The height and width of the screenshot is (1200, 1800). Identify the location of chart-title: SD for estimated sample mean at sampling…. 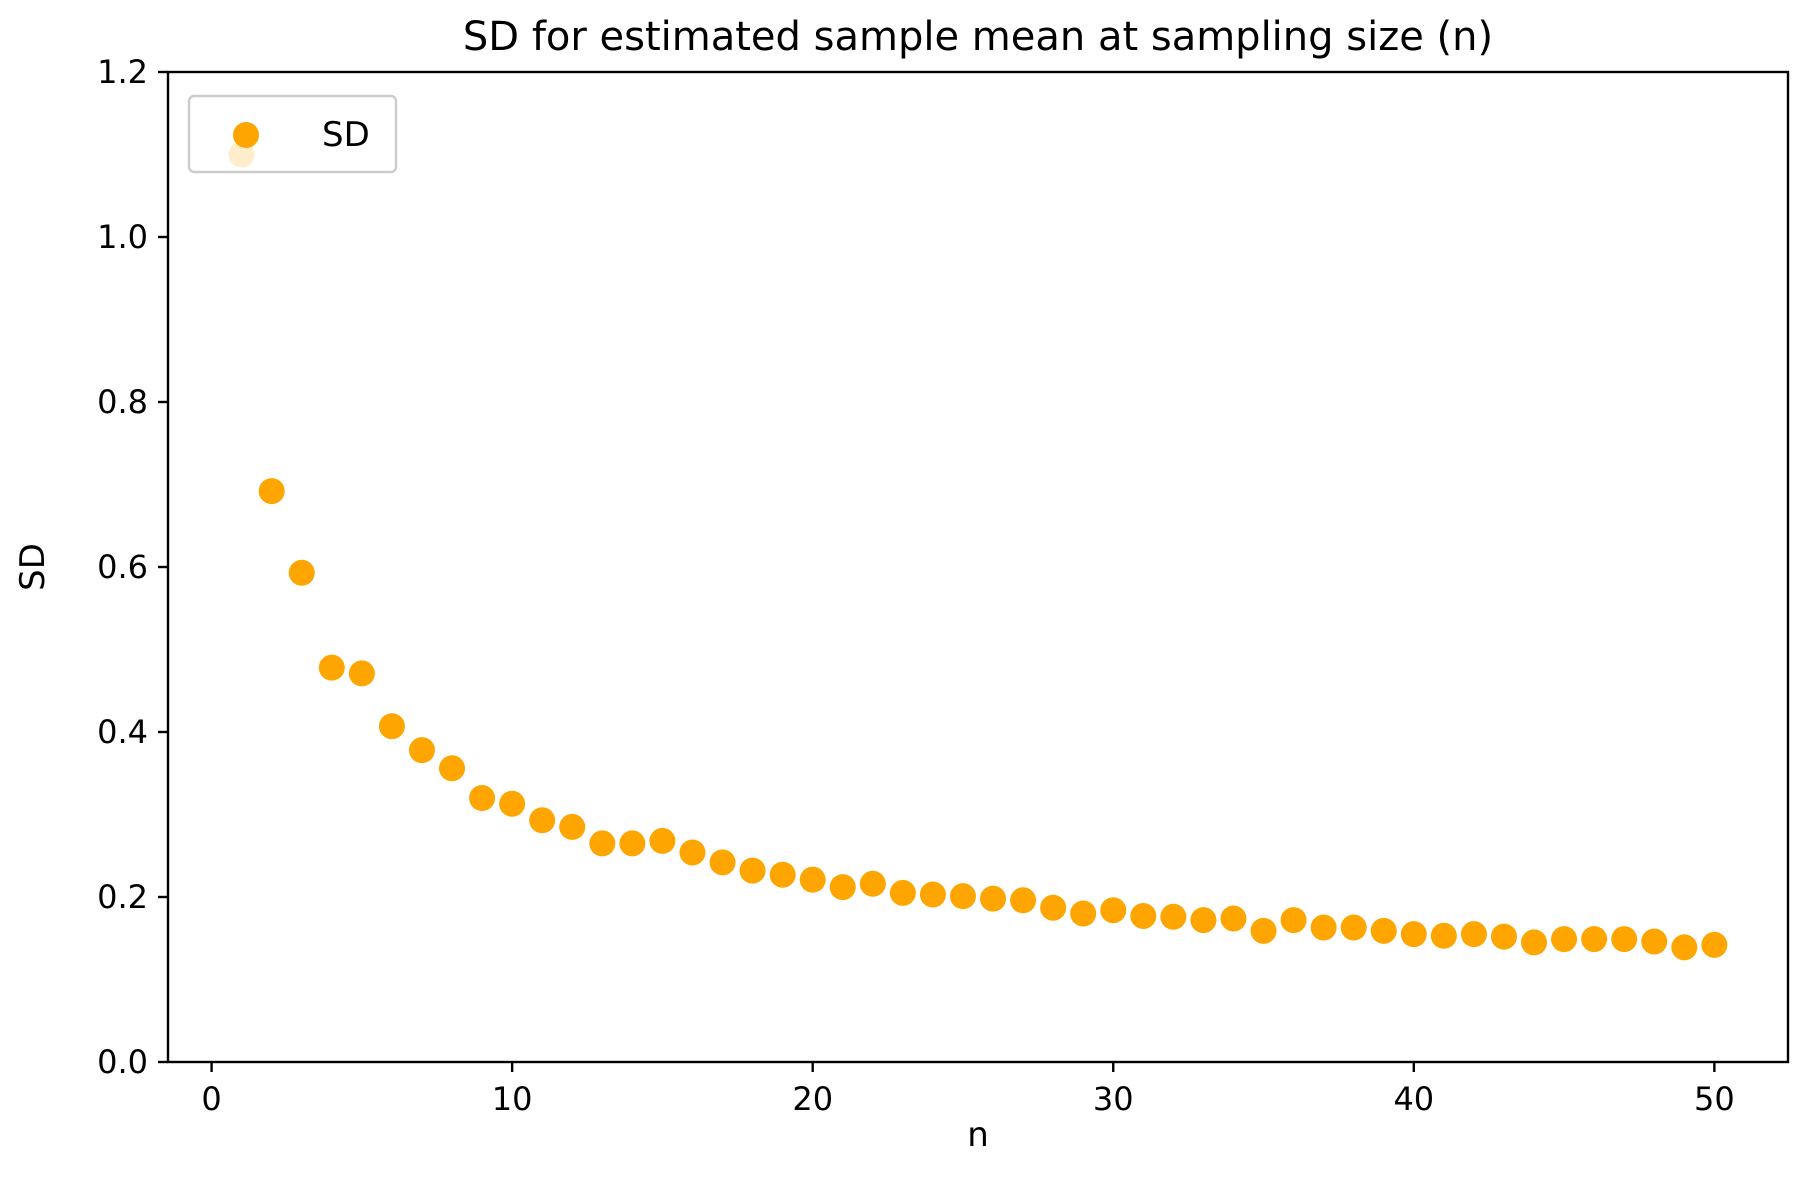
(978, 37).